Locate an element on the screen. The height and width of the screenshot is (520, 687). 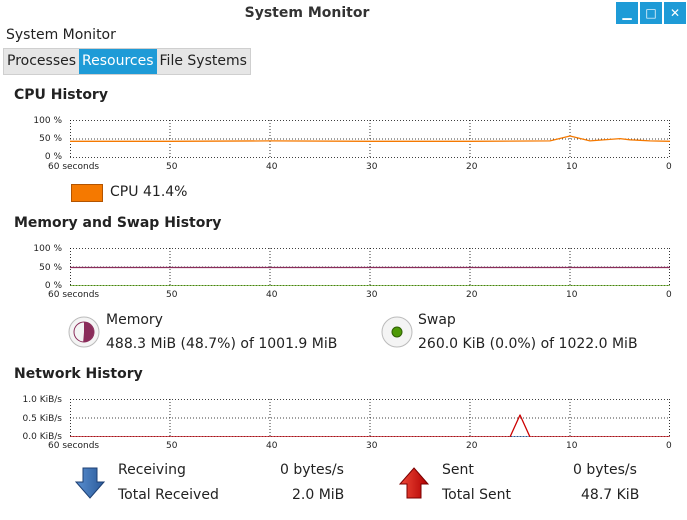
cpu-xtick-10: 10 is located at coordinates (572, 167).